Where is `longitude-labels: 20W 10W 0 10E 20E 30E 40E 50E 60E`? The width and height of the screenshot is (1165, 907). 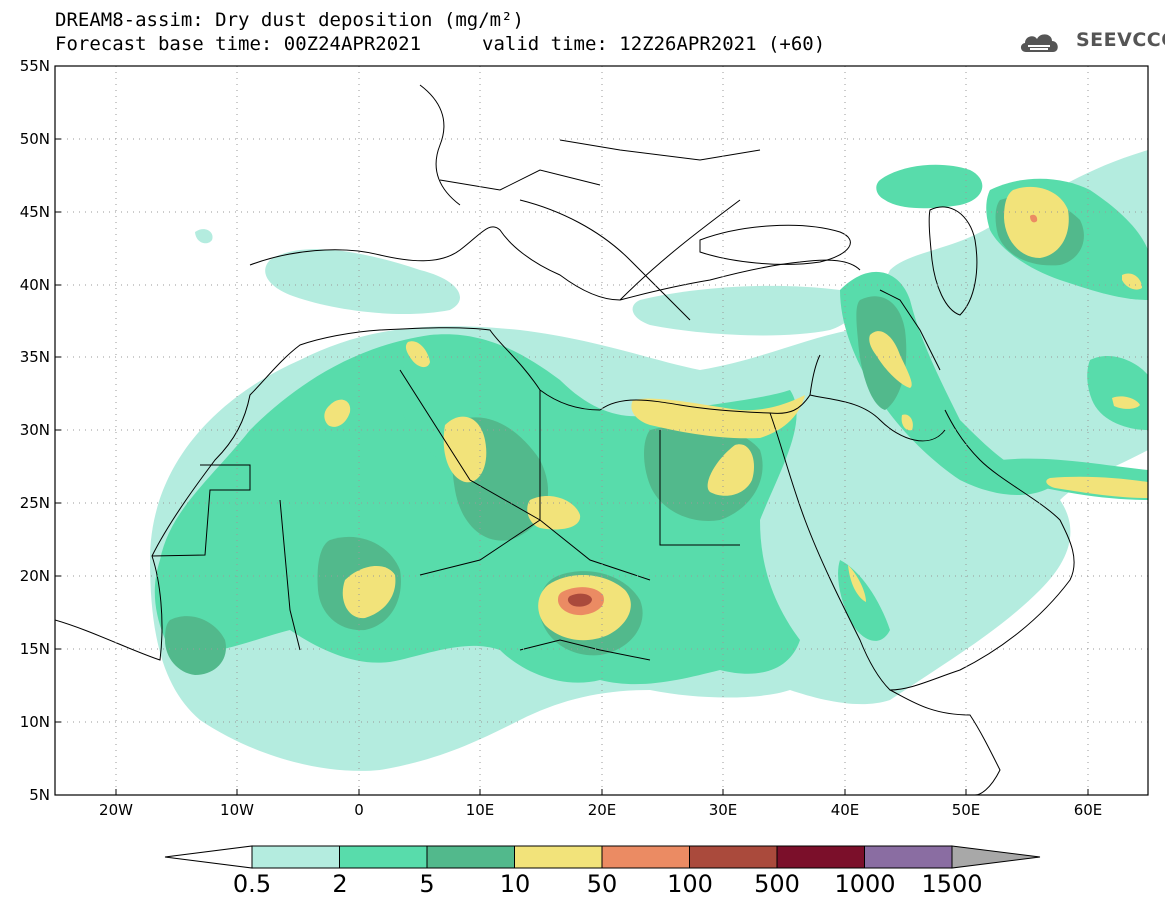 longitude-labels: 20W 10W 0 10E 20E 30E 40E 50E 60E is located at coordinates (600, 810).